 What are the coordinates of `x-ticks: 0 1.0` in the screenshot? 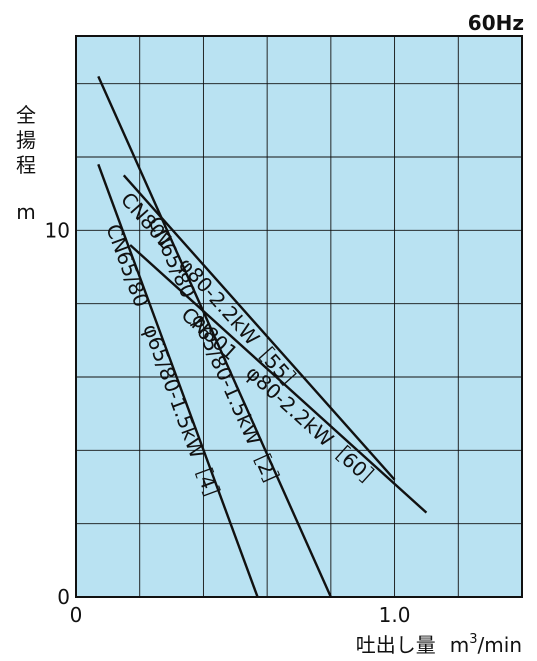 It's located at (240, 615).